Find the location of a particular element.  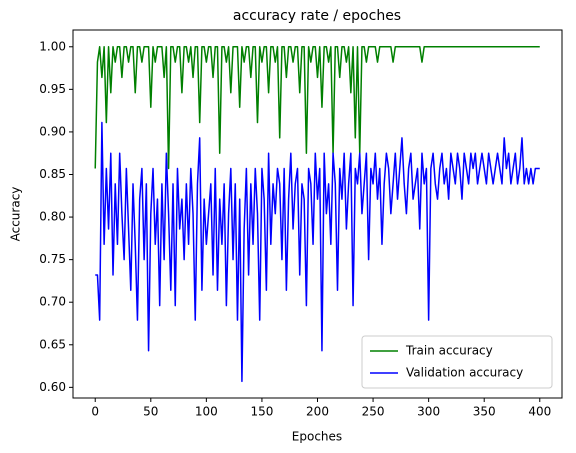

x-tick-label: 350 is located at coordinates (484, 412).